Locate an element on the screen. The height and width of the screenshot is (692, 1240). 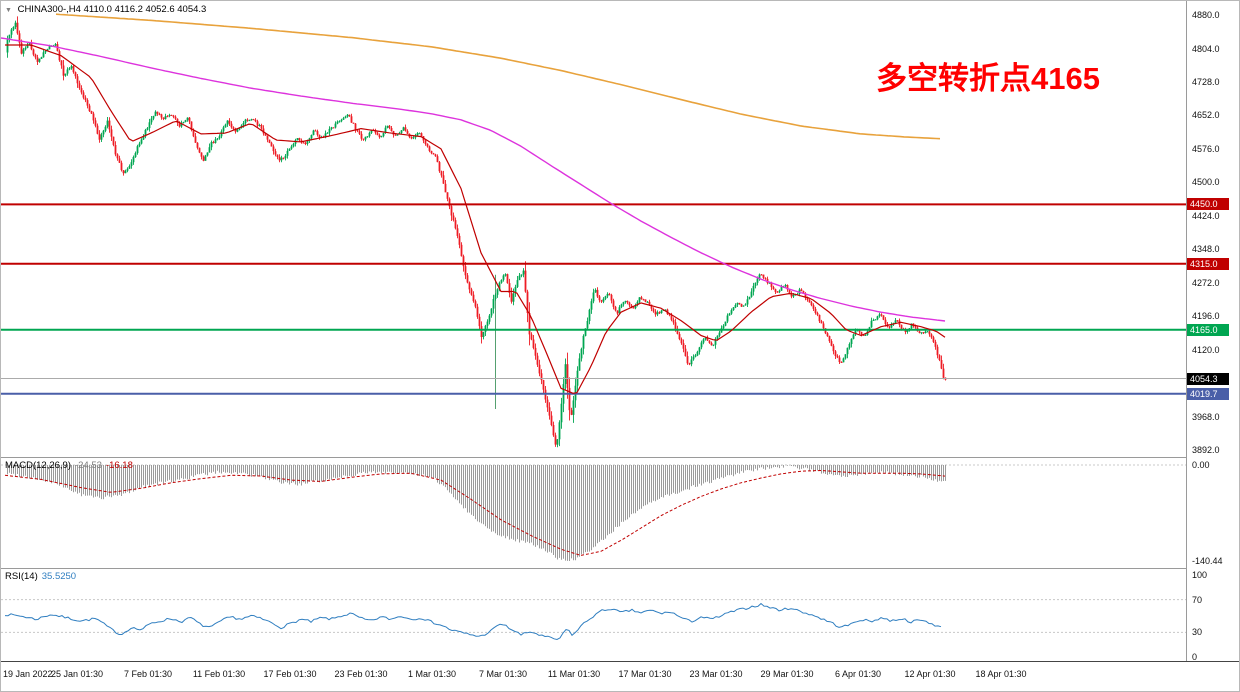
rsi-value: 35.5250 is located at coordinates (59, 576).